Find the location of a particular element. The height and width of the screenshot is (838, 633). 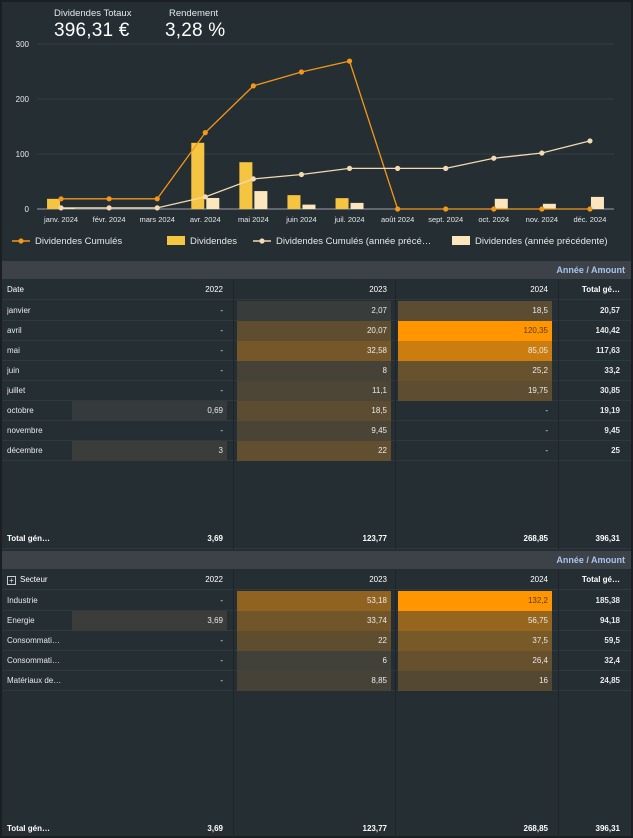

table-row: juillet - 11,1 19,75 30,85 is located at coordinates (316, 391).